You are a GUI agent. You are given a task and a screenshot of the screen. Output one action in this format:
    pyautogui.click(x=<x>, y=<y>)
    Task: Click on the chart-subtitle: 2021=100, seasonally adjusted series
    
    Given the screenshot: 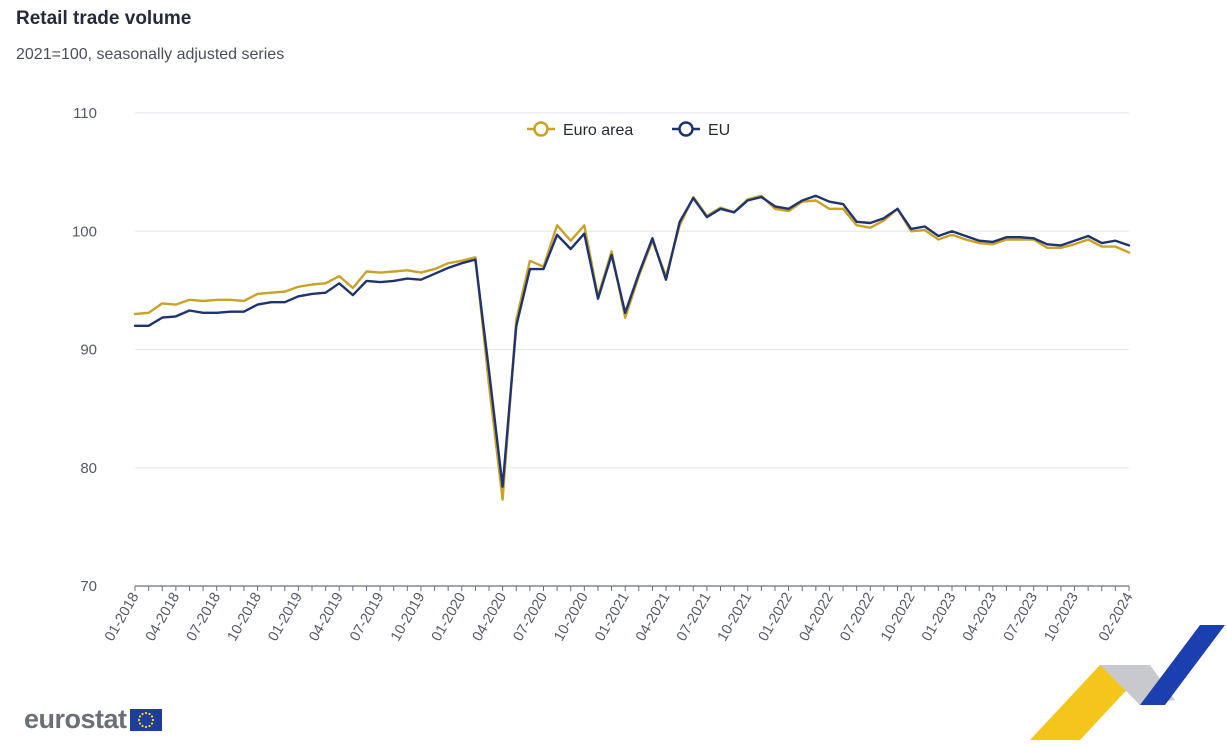 What is the action you would take?
    pyautogui.click(x=150, y=54)
    